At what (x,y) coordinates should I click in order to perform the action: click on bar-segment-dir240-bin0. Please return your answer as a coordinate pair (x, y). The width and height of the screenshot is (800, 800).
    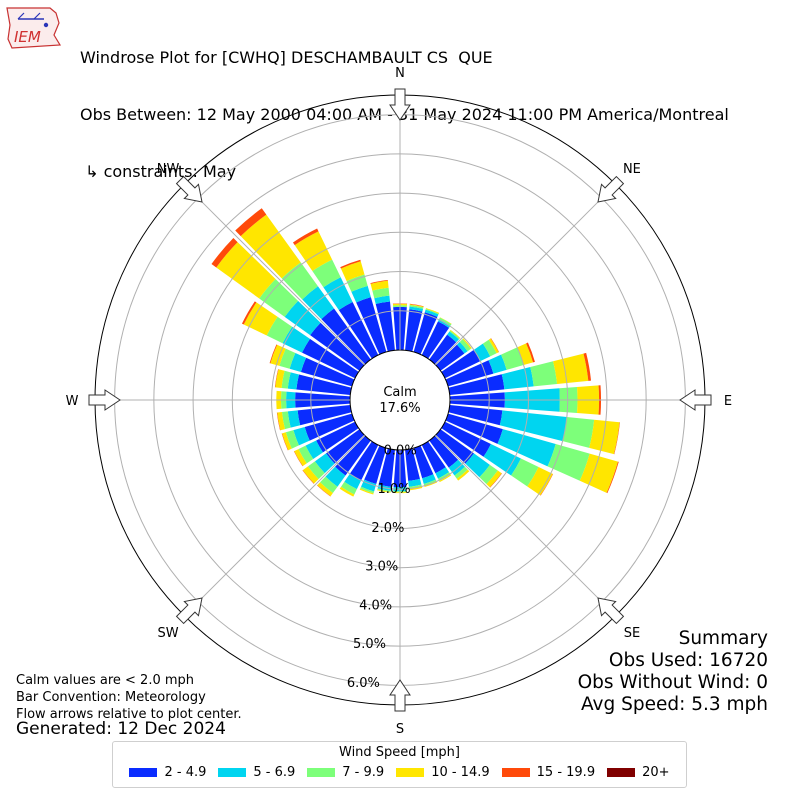
    Looking at the image, I should click on (337, 437).